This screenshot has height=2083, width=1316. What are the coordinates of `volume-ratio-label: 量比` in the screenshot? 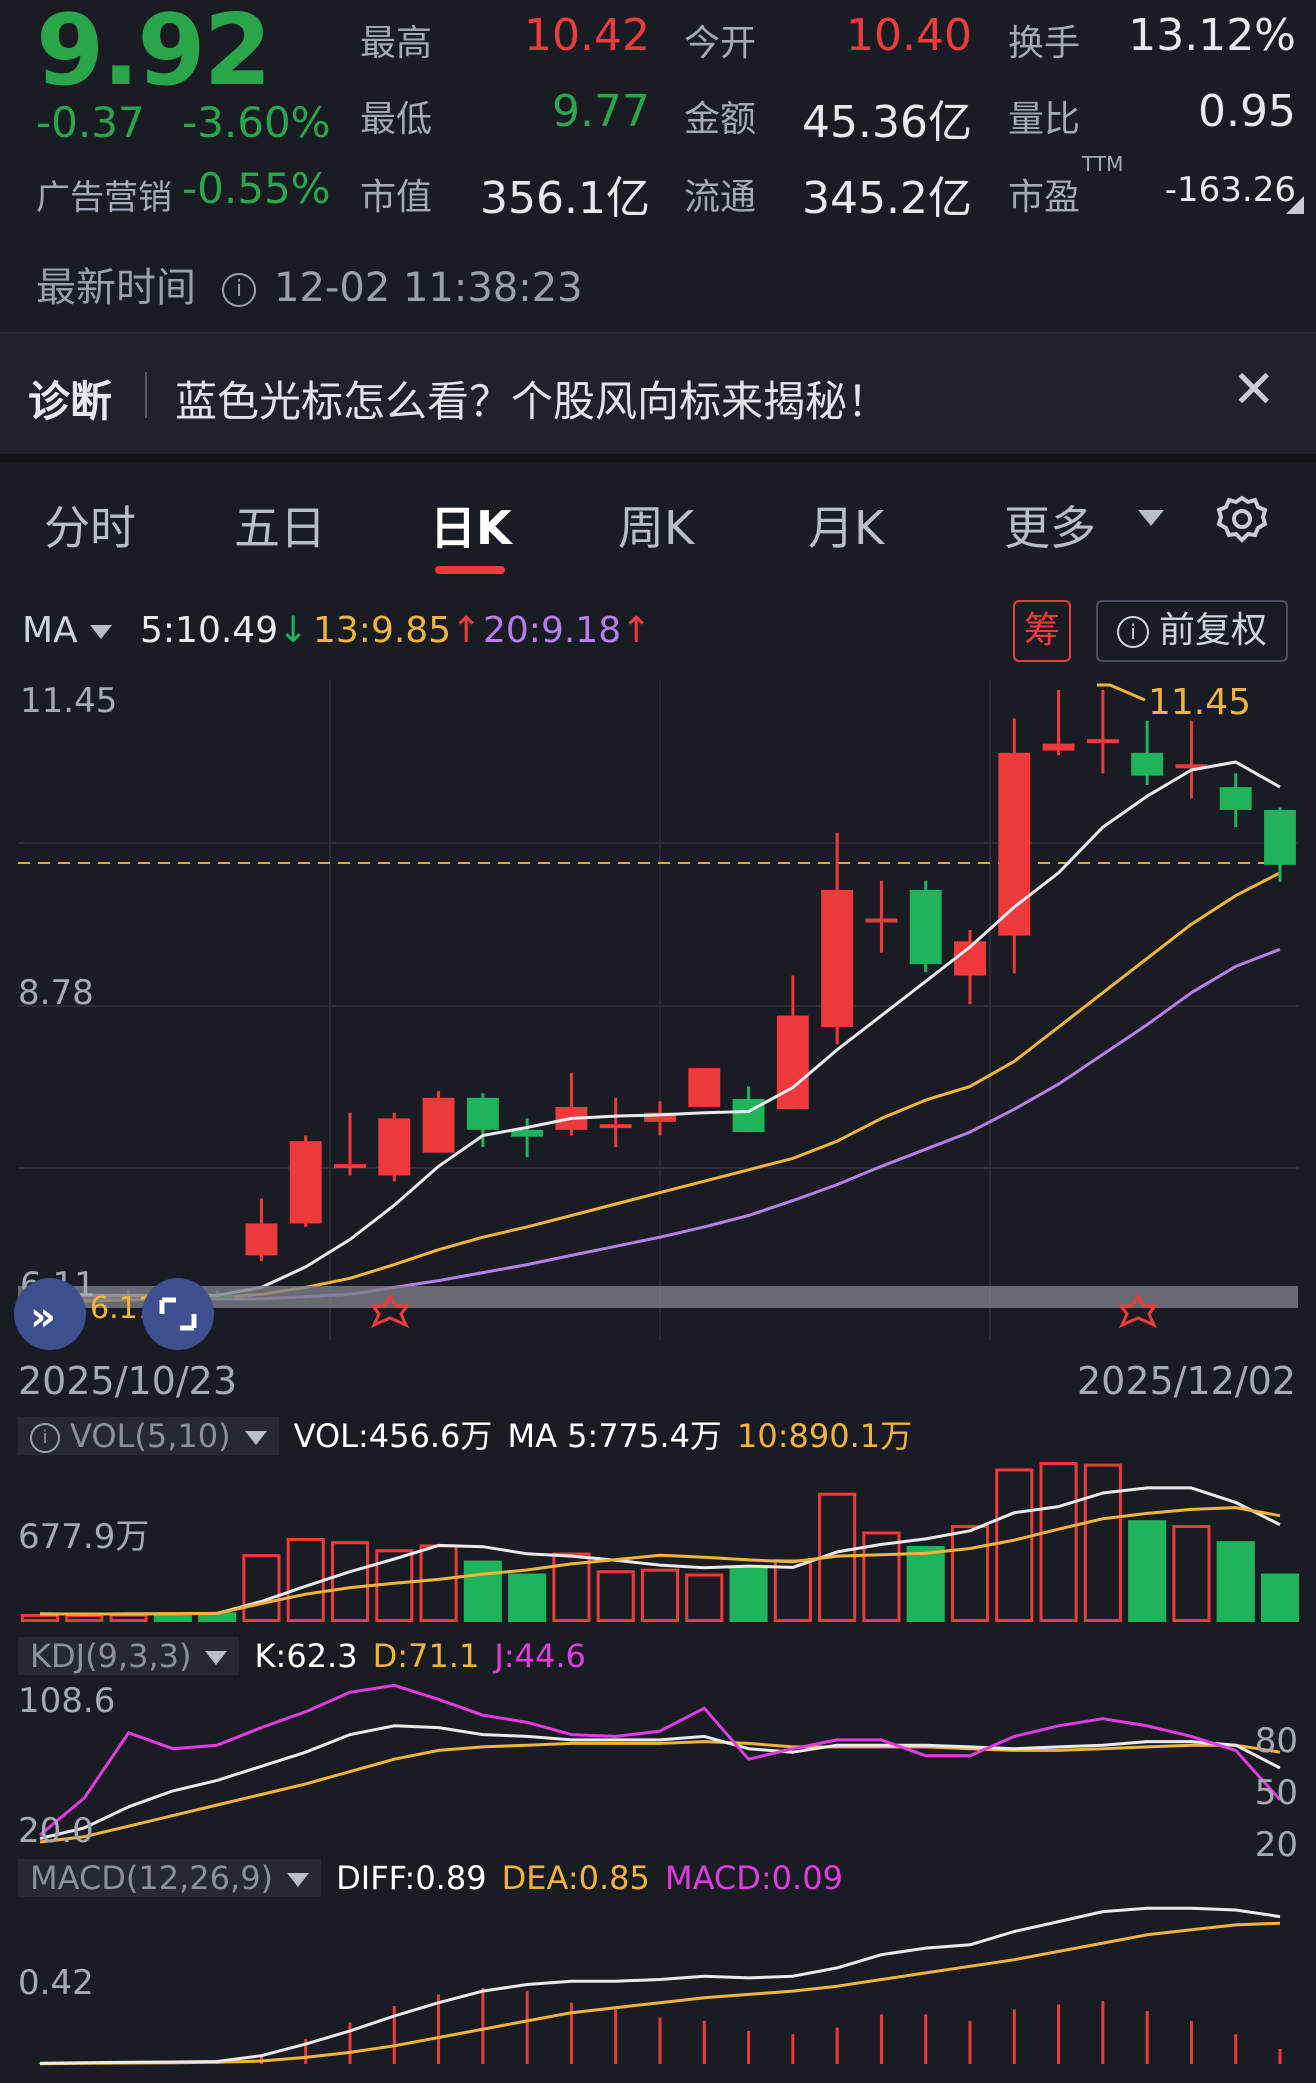 It's located at (1044, 119).